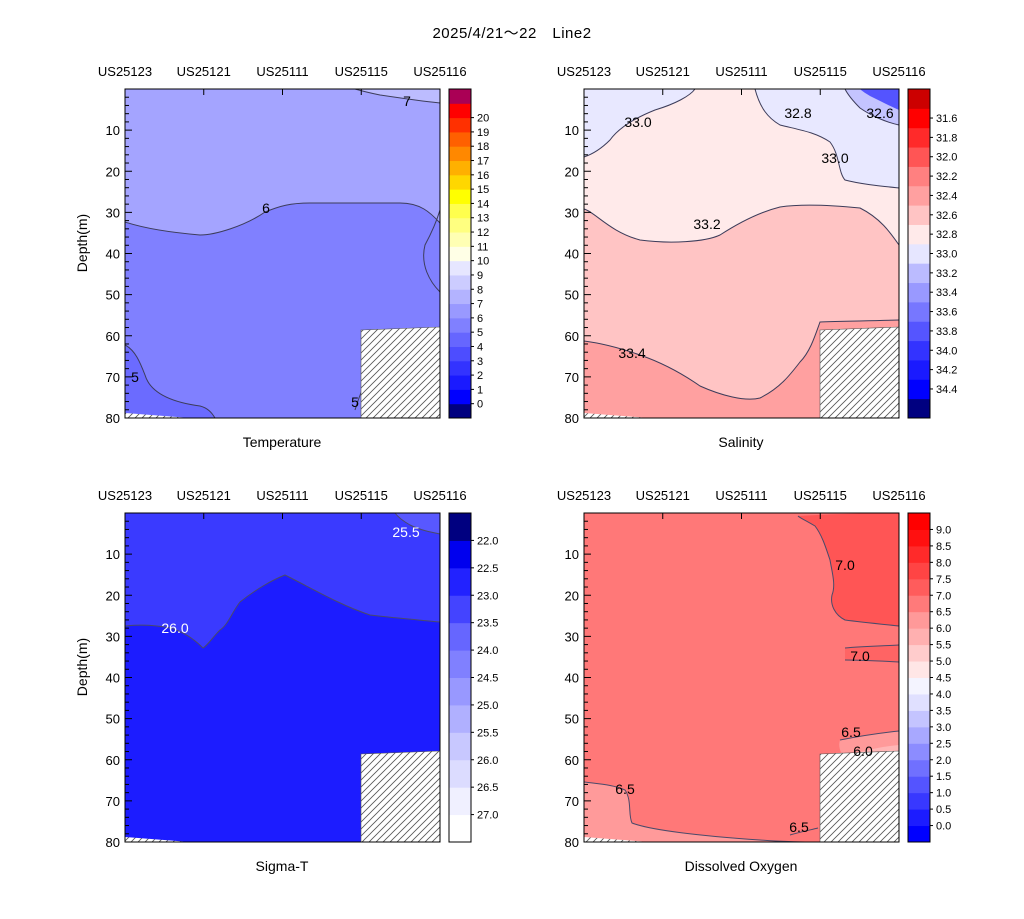 Image resolution: width=1024 pixels, height=919 pixels. What do you see at coordinates (400, 372) in the screenshot?
I see `temperature-nodata-hatch` at bounding box center [400, 372].